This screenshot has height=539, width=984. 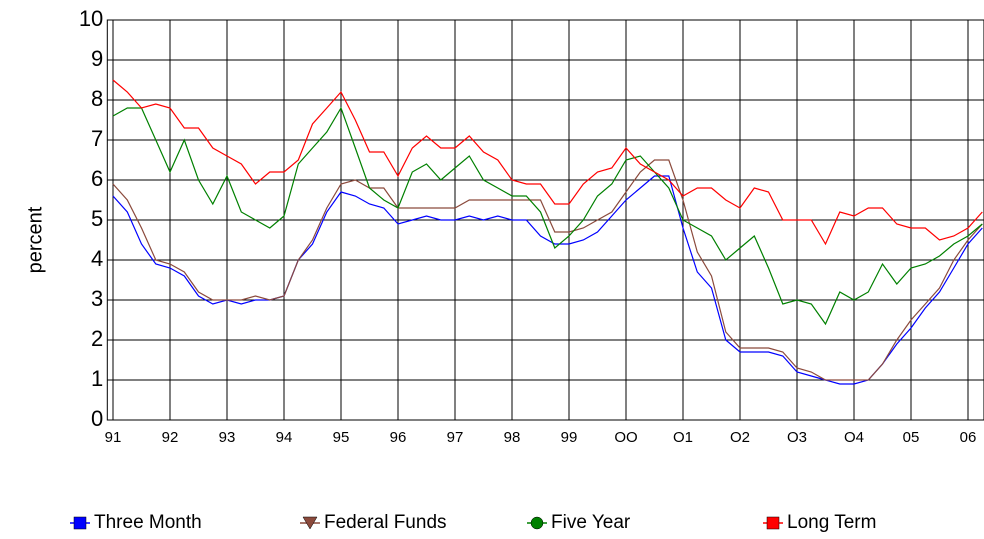 I want to click on legend-label: Long Term, so click(x=831, y=522).